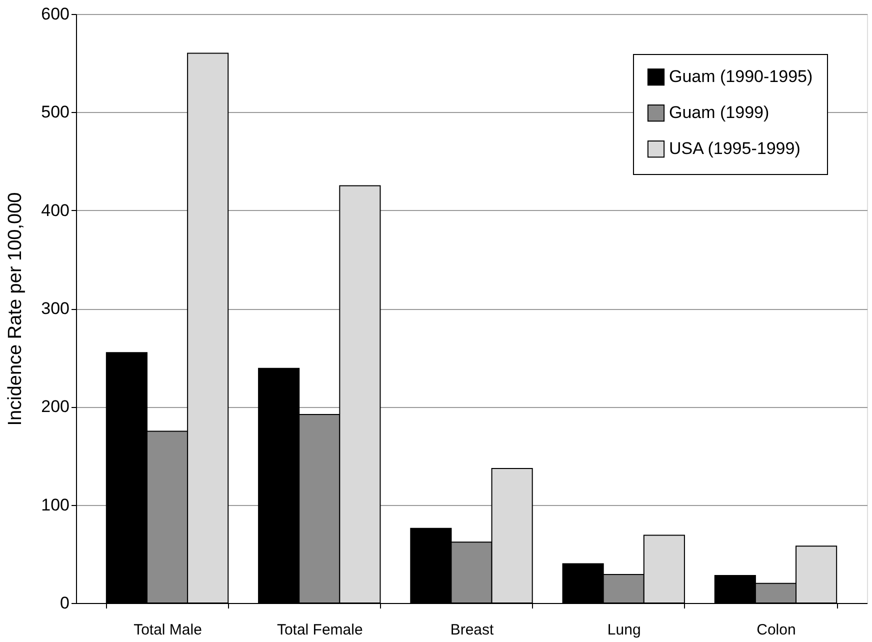  I want to click on legend-label: USA (1995-1999), so click(734, 148).